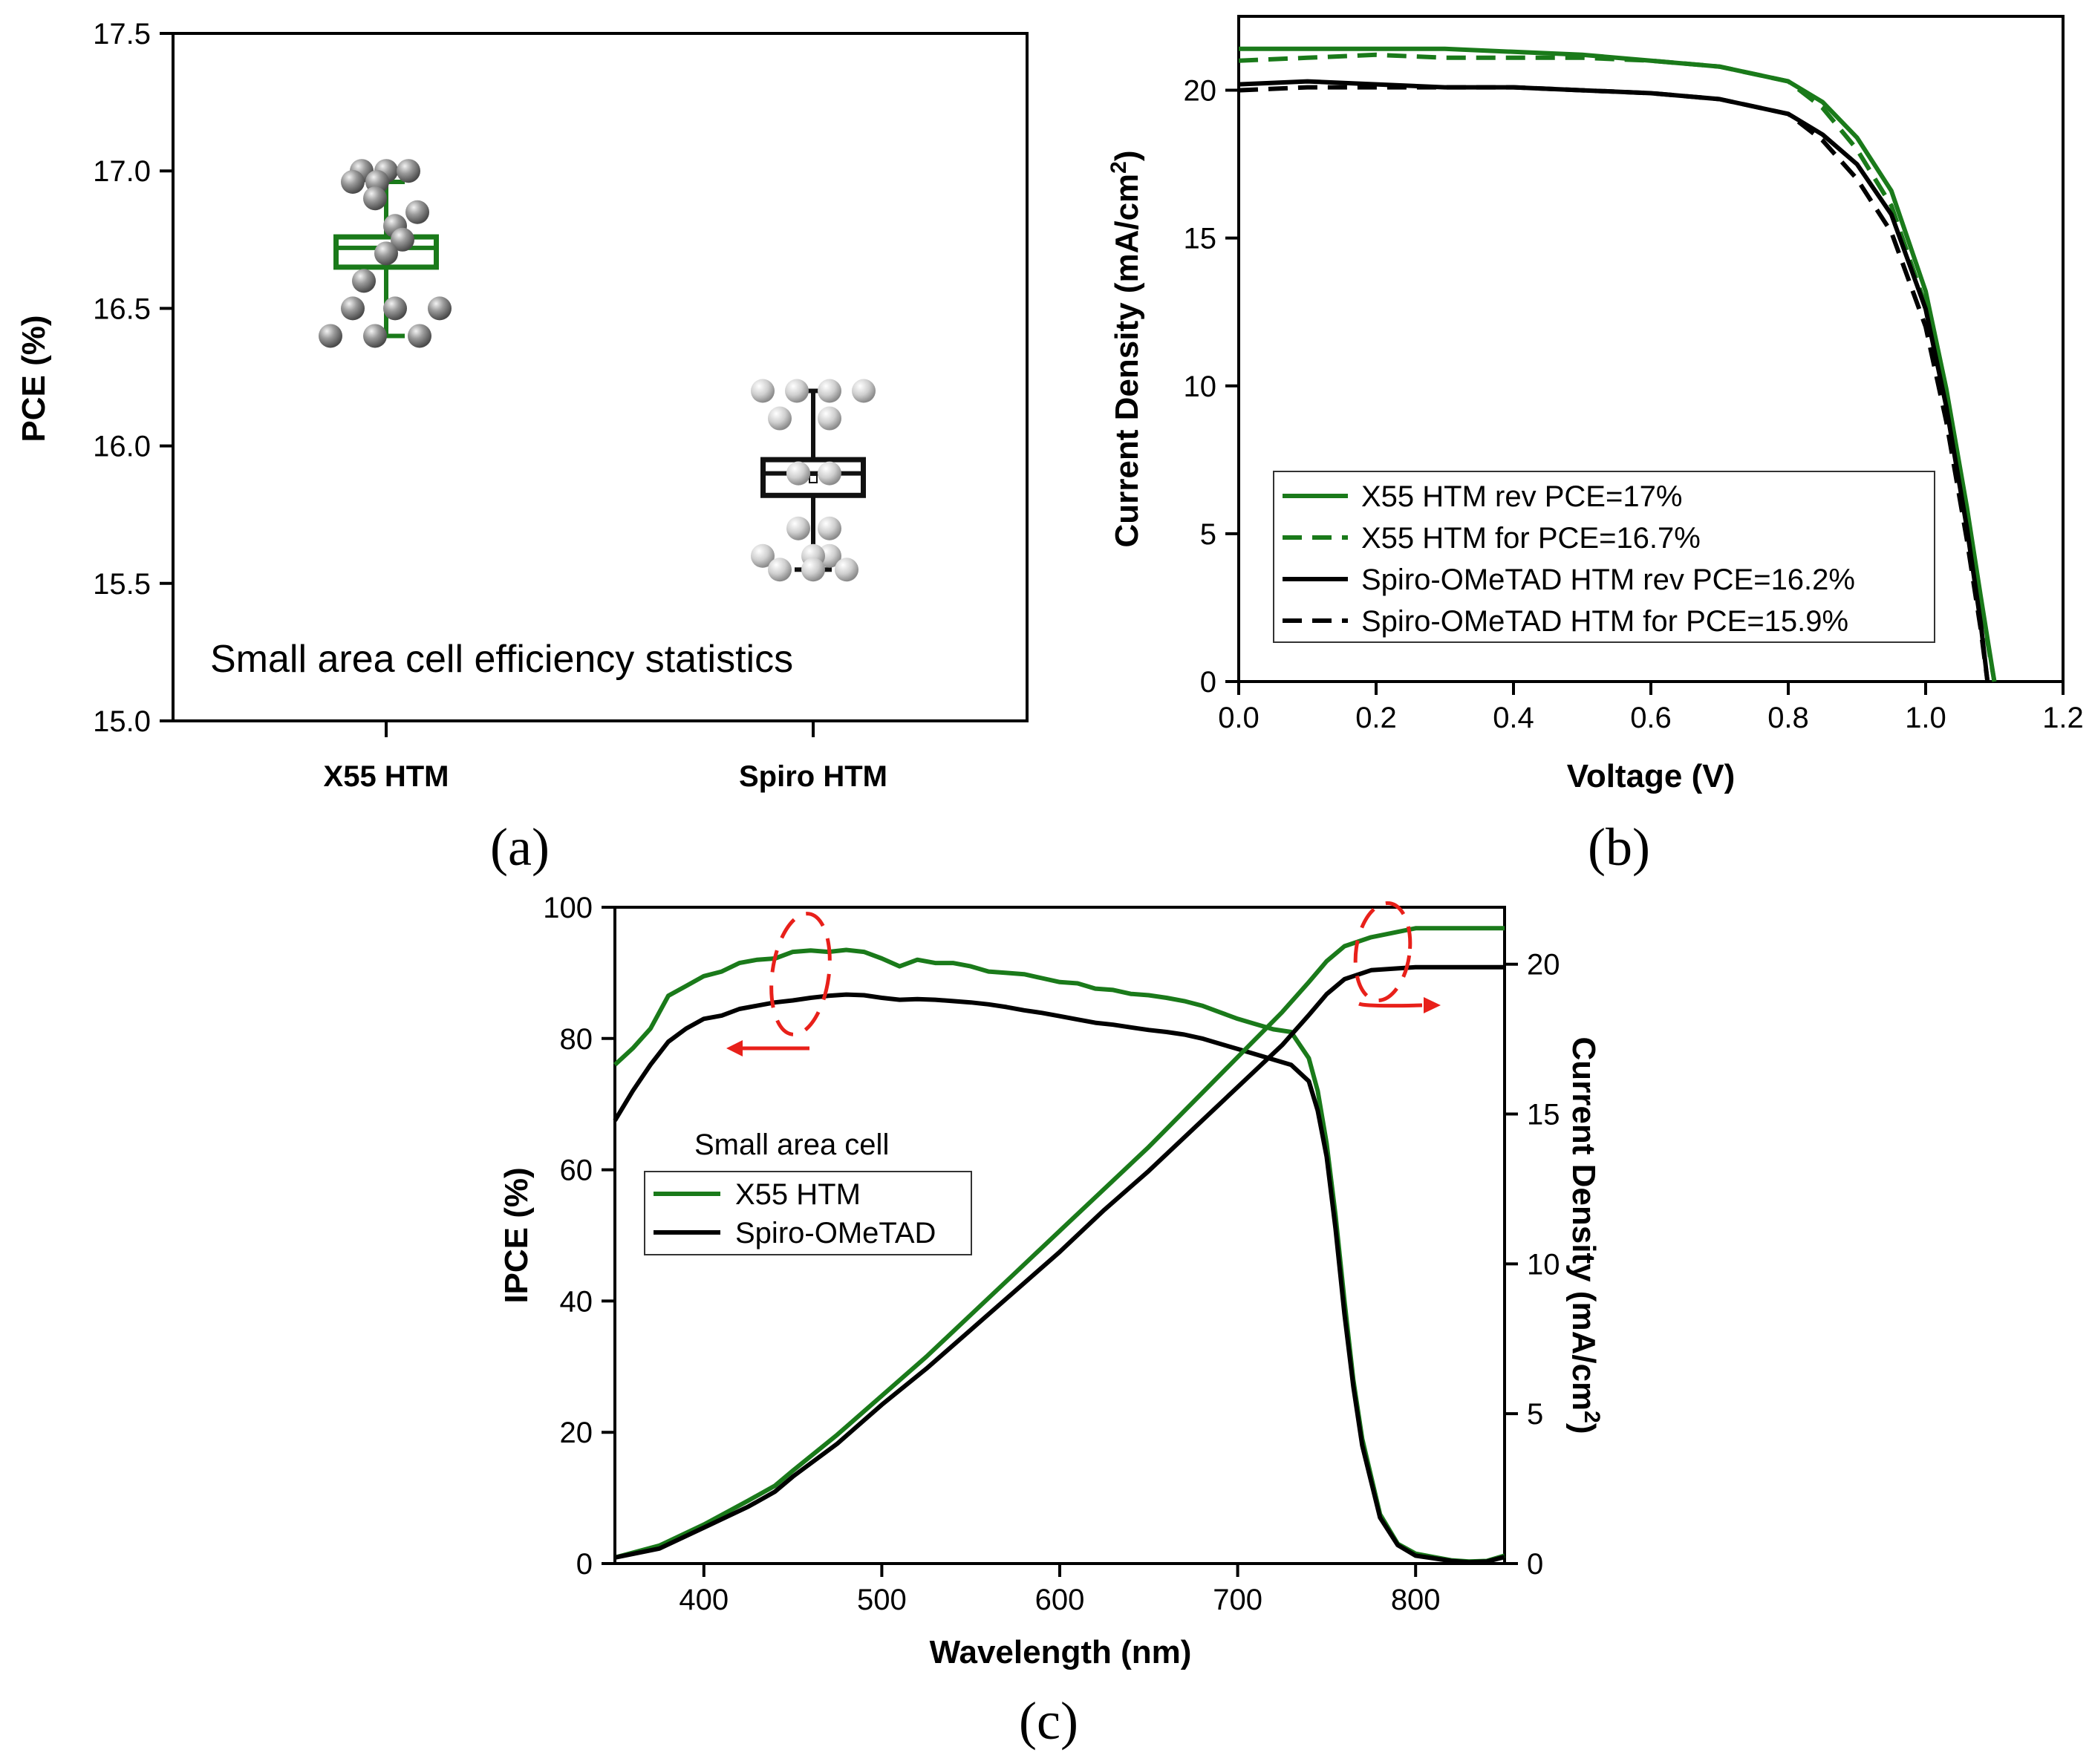  I want to click on panel-c-x-axis-label: Wavelength (nm), so click(1061, 1652).